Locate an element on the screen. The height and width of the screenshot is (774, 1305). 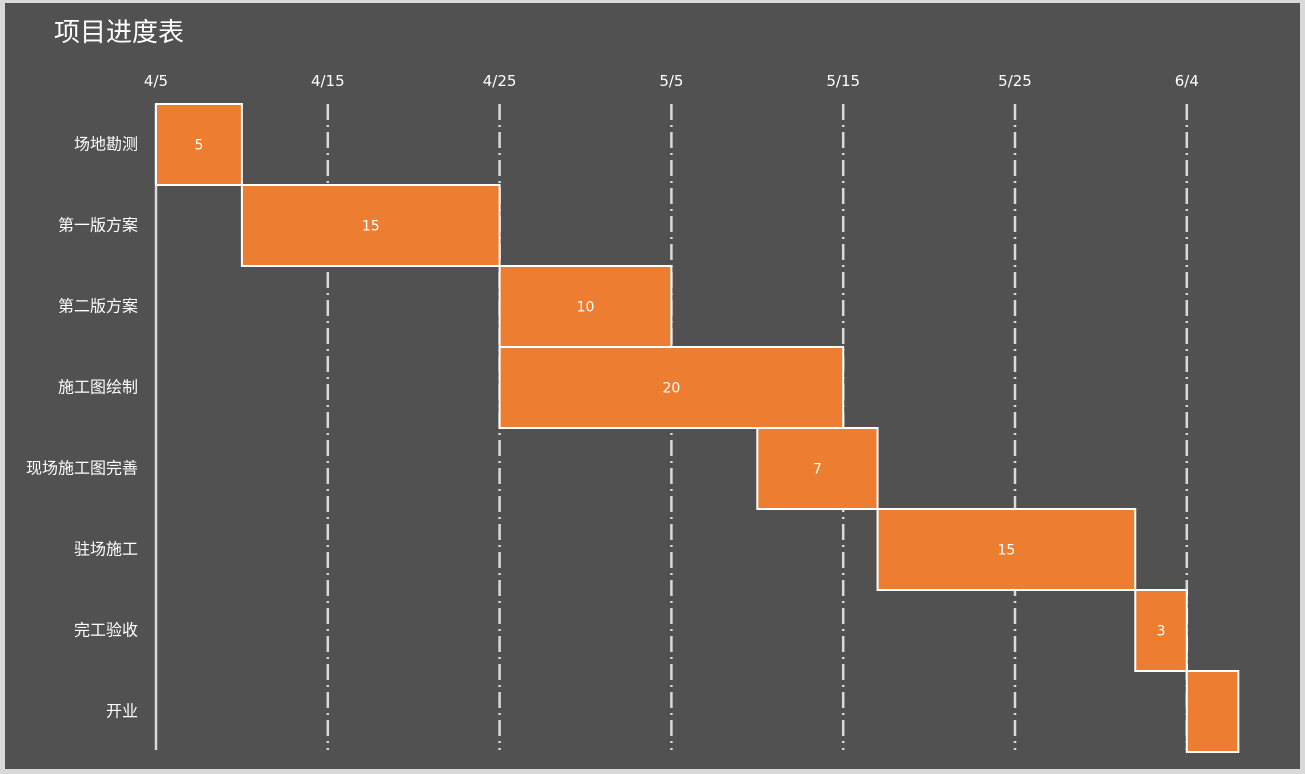
x-tick-label: 5/25 is located at coordinates (1015, 81).